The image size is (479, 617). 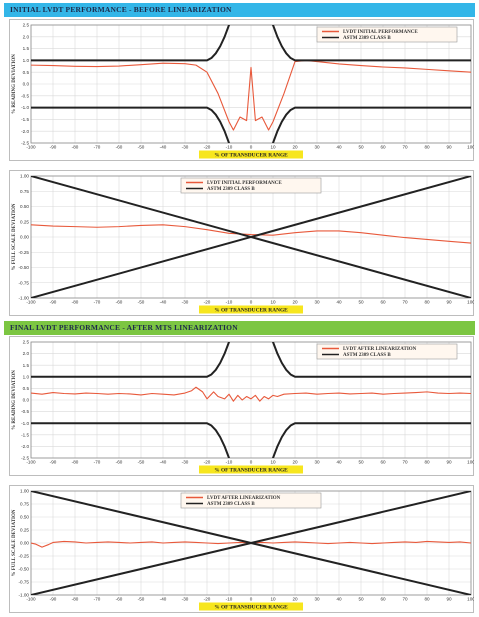 What do you see at coordinates (244, 183) in the screenshot?
I see `legend-label: LVDT INITIAL PERFORMANCE` at bounding box center [244, 183].